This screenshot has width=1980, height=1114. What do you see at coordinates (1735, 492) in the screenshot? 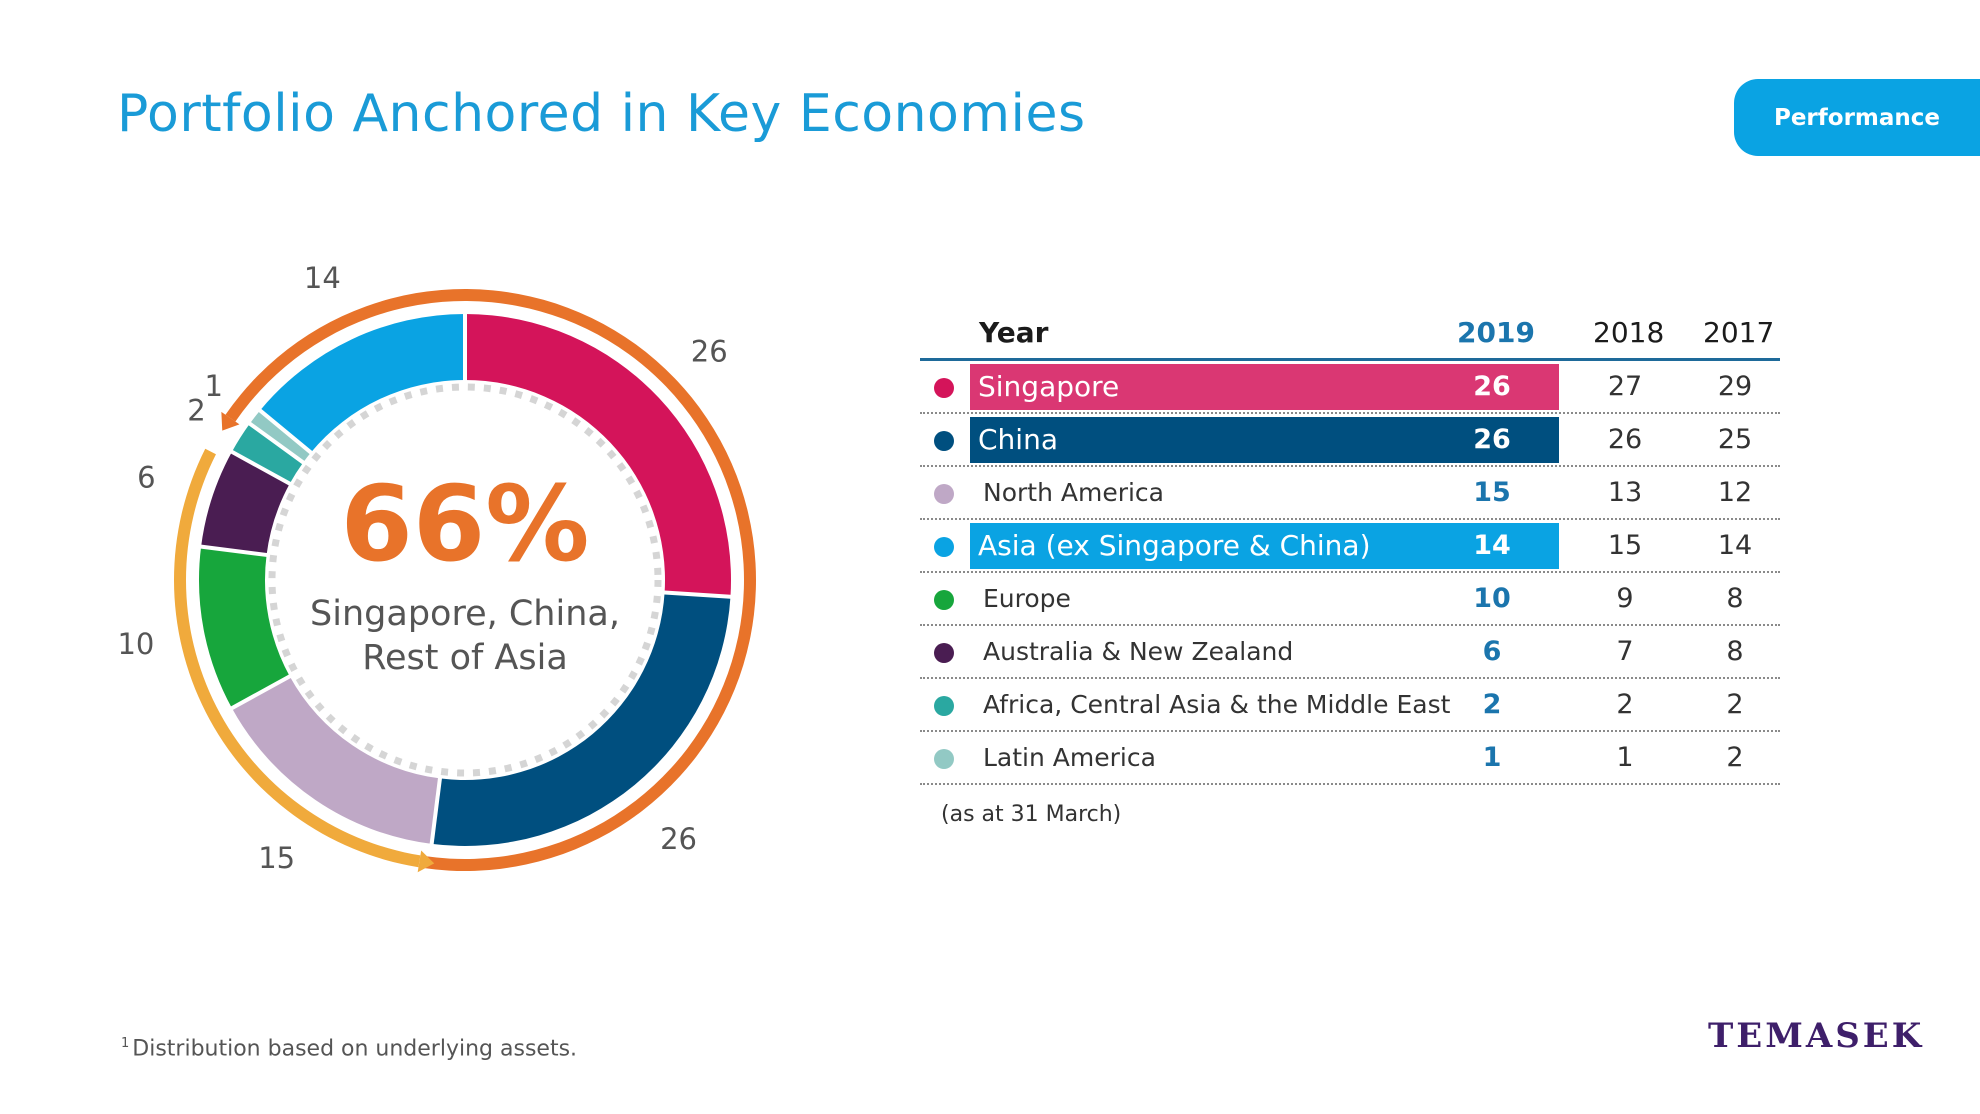
I see `value-2017: 12` at bounding box center [1735, 492].